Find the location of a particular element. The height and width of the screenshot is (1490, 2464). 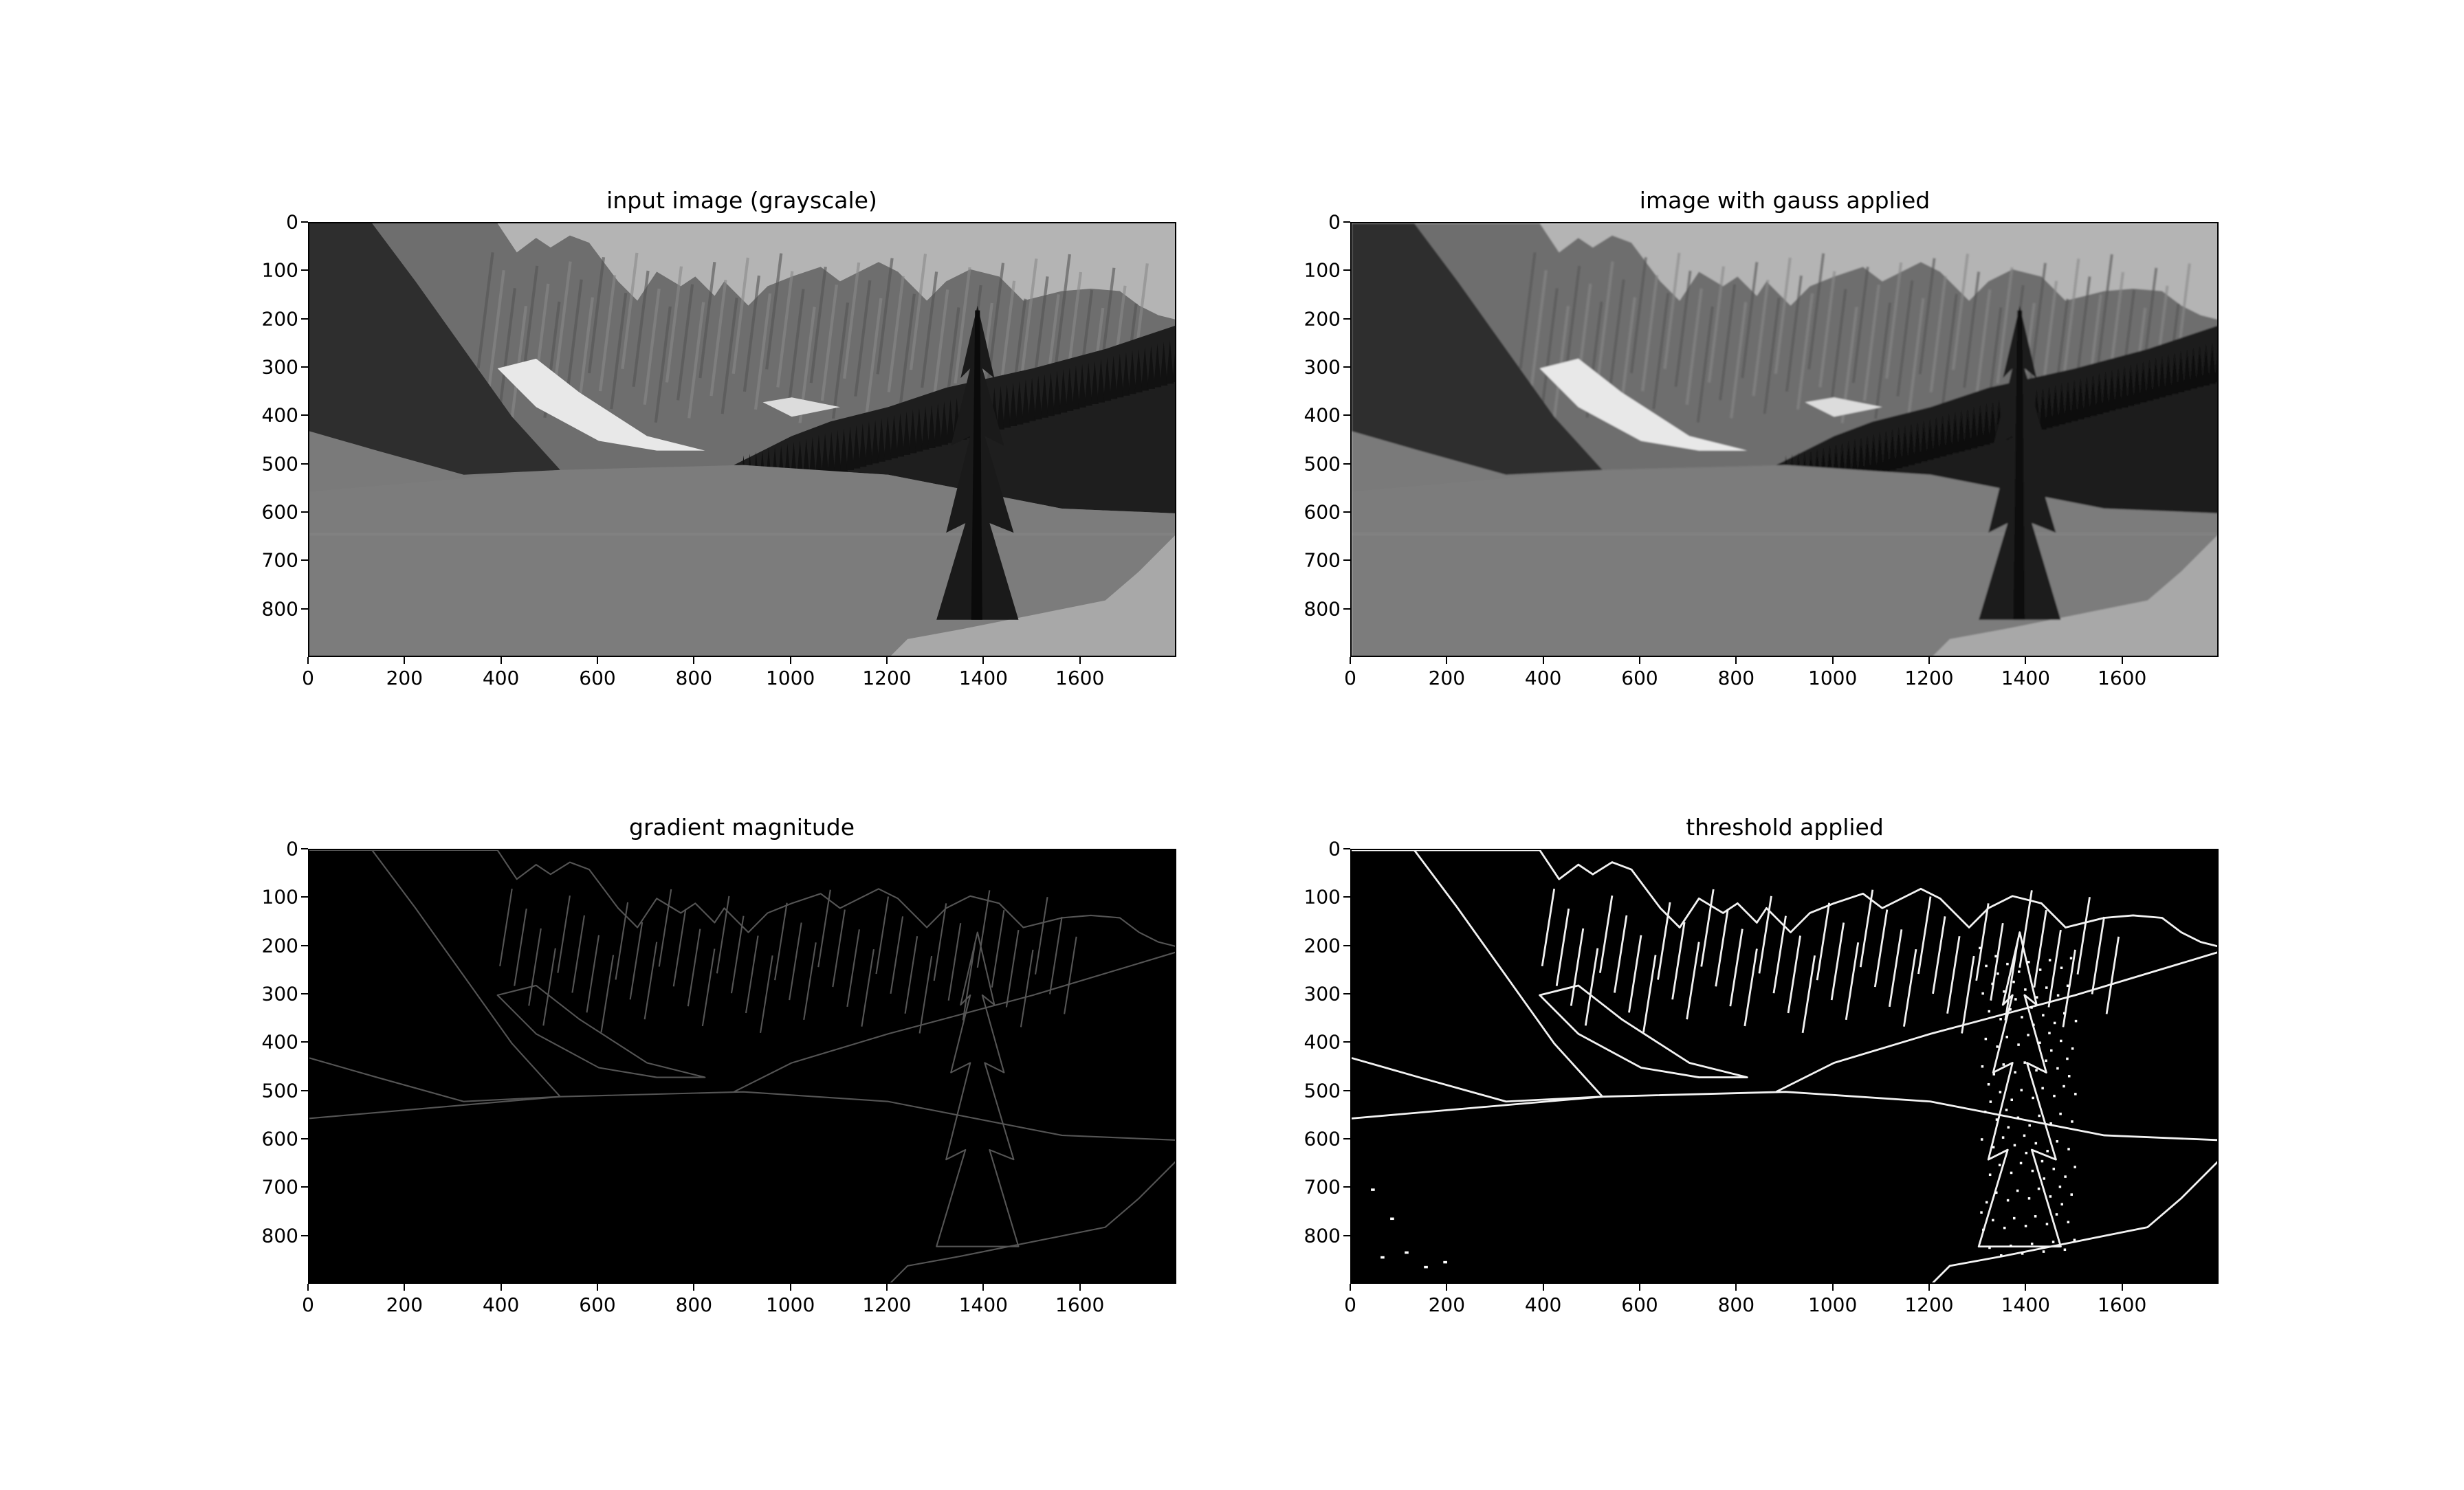

y-tick-label: 200 is located at coordinates (1322, 945).